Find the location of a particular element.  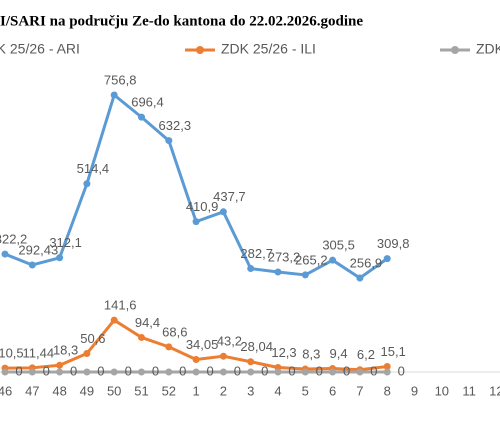

x-tick-label: 48 is located at coordinates (59, 390).